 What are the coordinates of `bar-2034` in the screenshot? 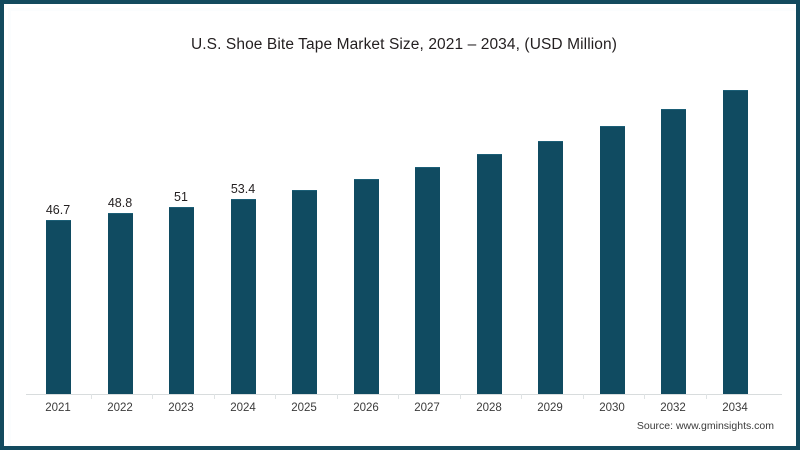 It's located at (735, 242).